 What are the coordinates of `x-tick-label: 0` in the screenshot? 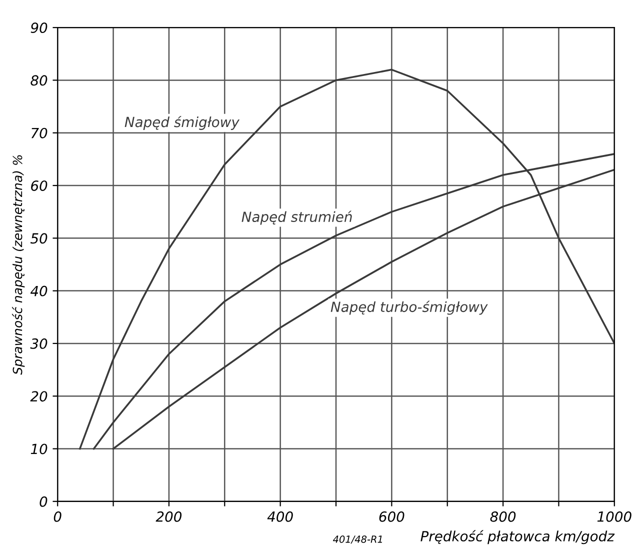 It's located at (58, 516).